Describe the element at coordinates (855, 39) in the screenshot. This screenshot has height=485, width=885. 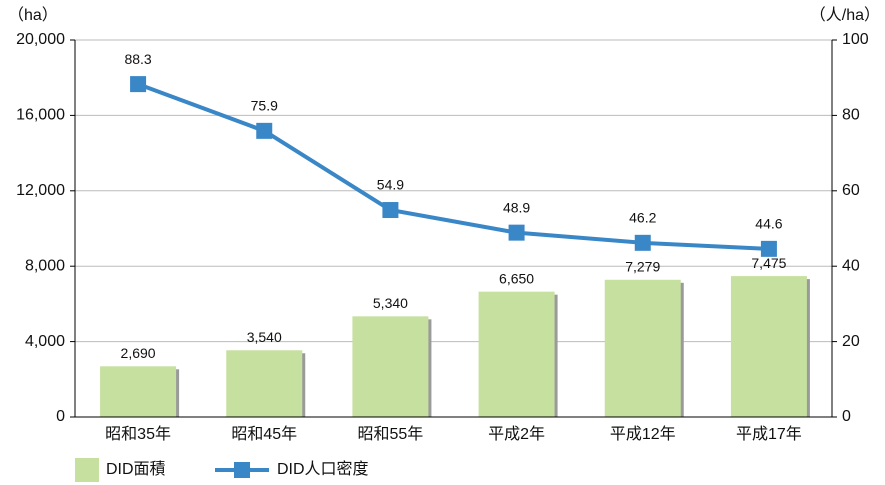
I see `y2-tick-label: 100` at that location.